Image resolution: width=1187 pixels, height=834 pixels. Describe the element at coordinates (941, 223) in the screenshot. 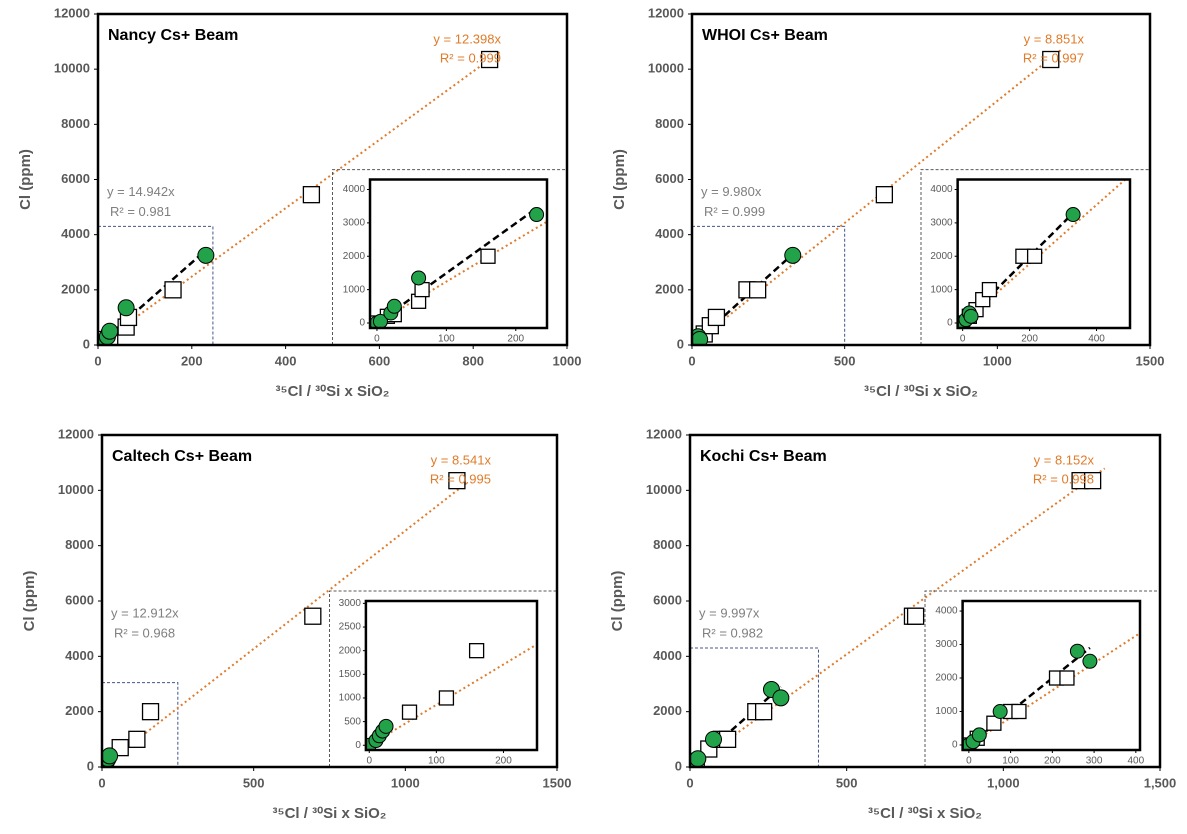

I see `inset-y-tick-label: 3000` at that location.